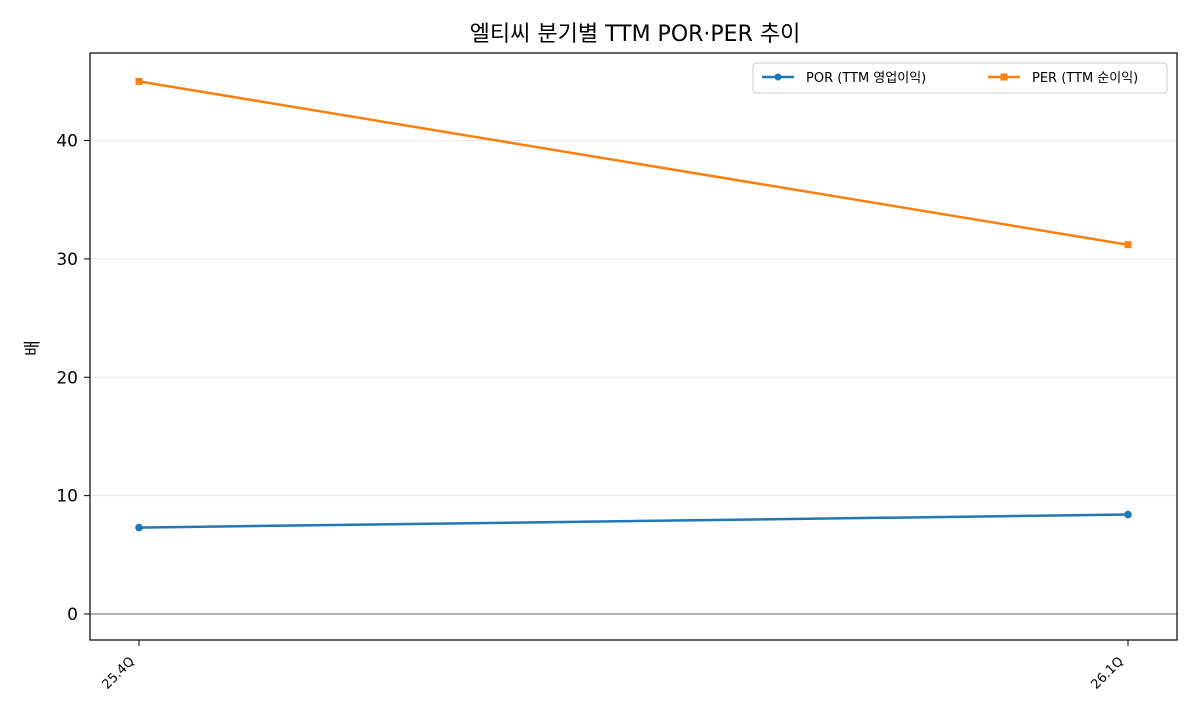 This screenshot has height=720, width=1200. I want to click on legend-box, so click(960, 78).